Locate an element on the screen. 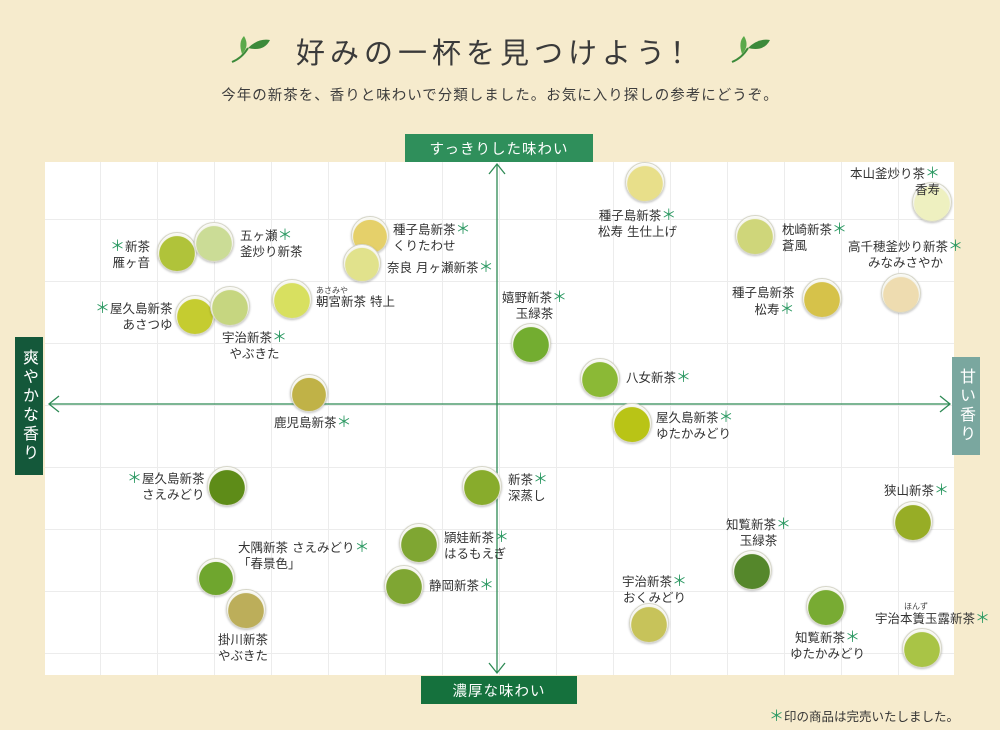 This screenshot has width=1000, height=730. tea-cup-sayama is located at coordinates (913, 521).